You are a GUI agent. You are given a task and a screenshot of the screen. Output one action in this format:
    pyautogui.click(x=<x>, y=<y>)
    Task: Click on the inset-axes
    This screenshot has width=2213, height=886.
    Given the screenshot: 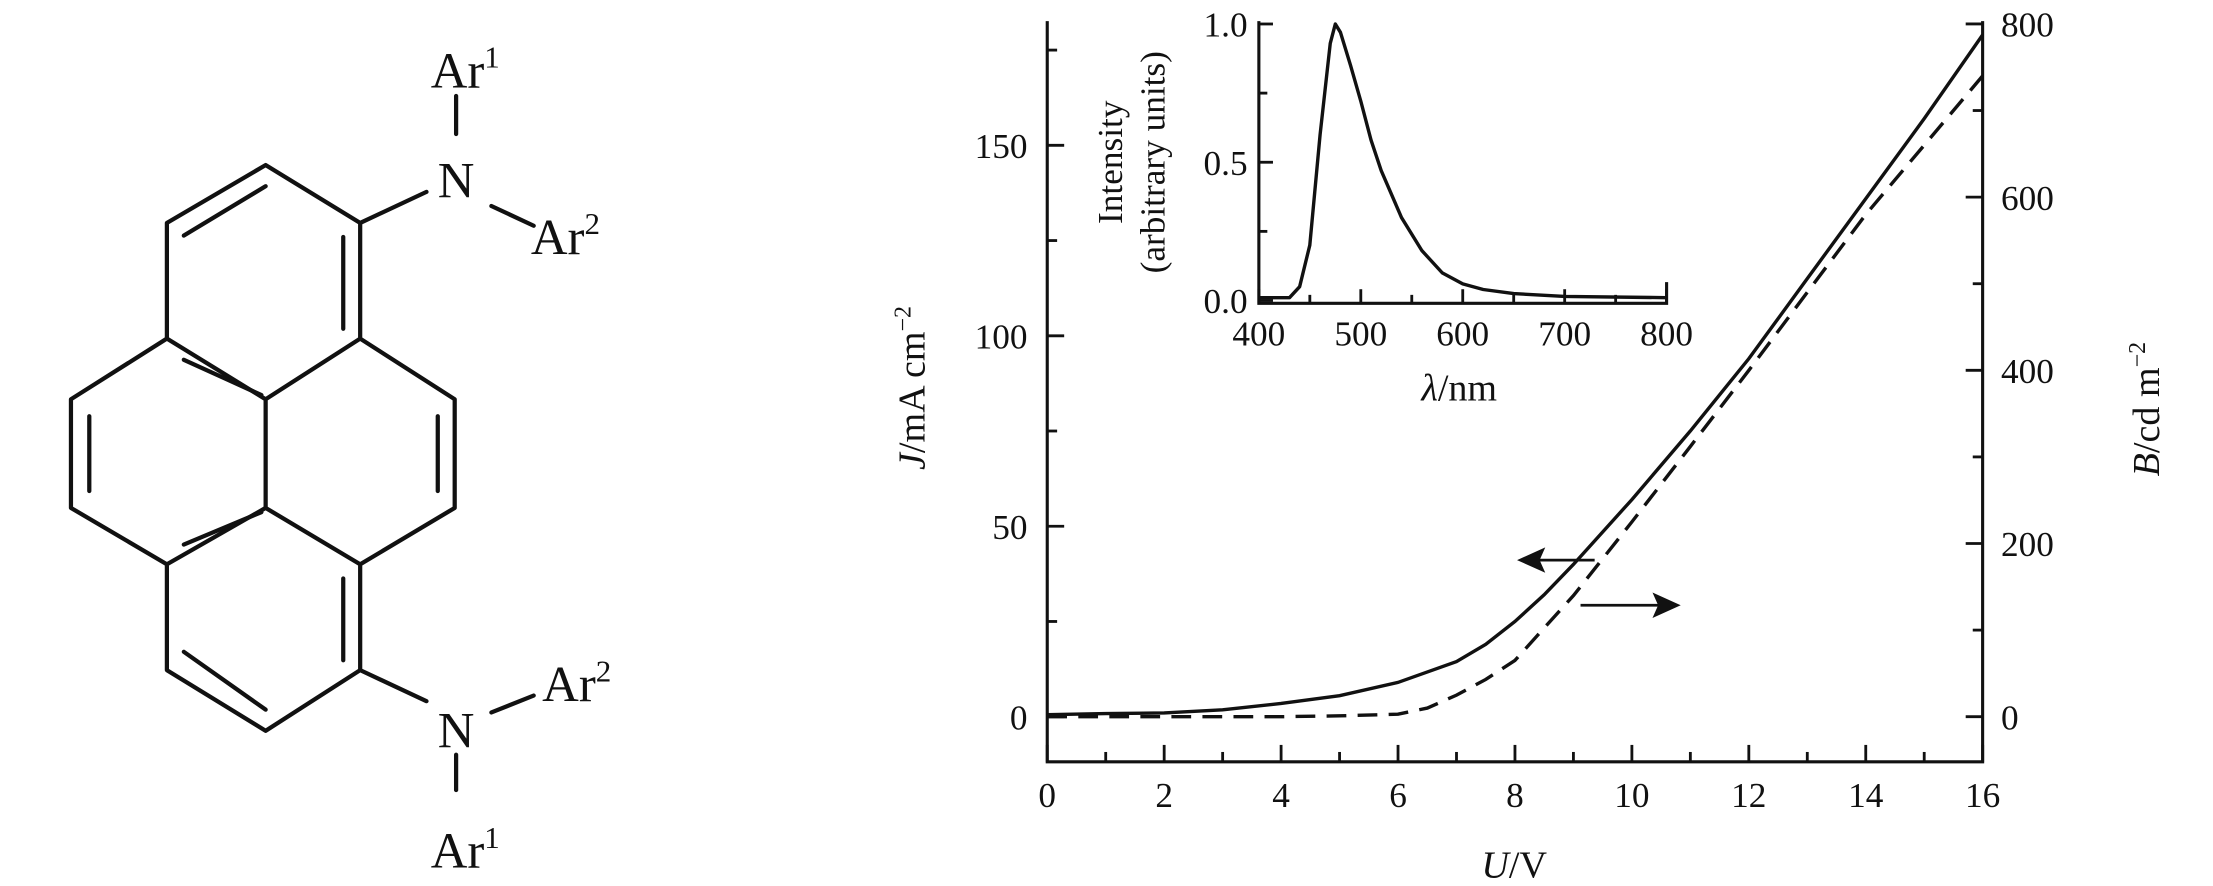 What is the action you would take?
    pyautogui.click(x=1463, y=163)
    